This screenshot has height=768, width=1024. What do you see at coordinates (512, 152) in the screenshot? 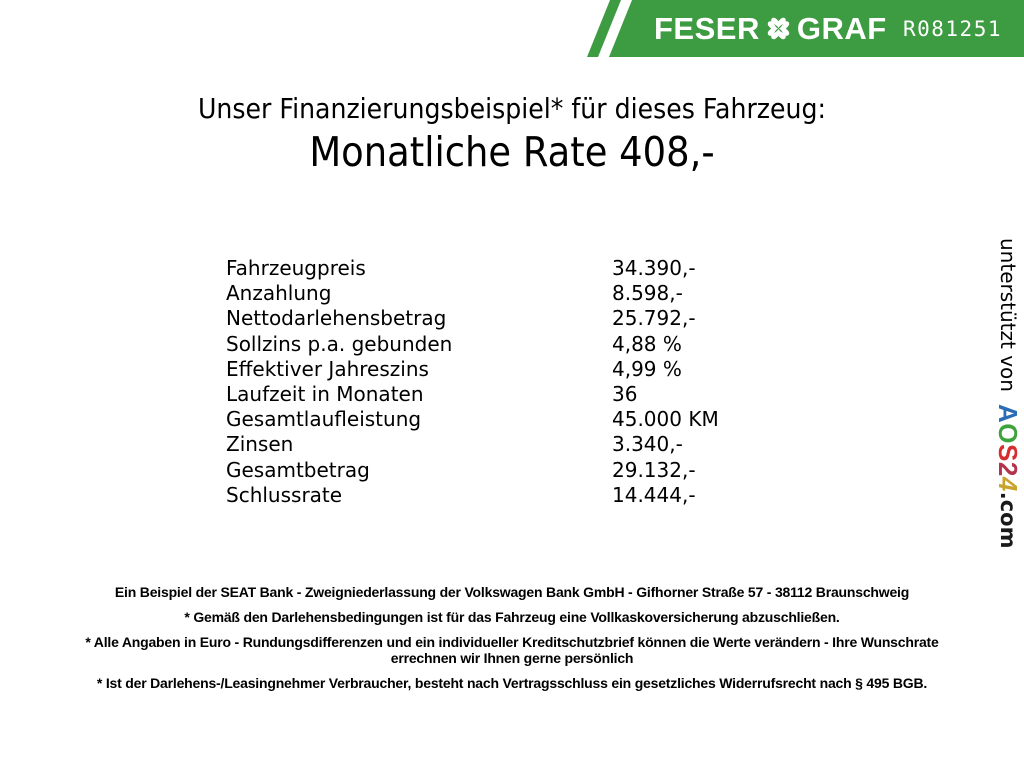
I see `monthly-rate-headline: Monatliche Rate 408,-` at bounding box center [512, 152].